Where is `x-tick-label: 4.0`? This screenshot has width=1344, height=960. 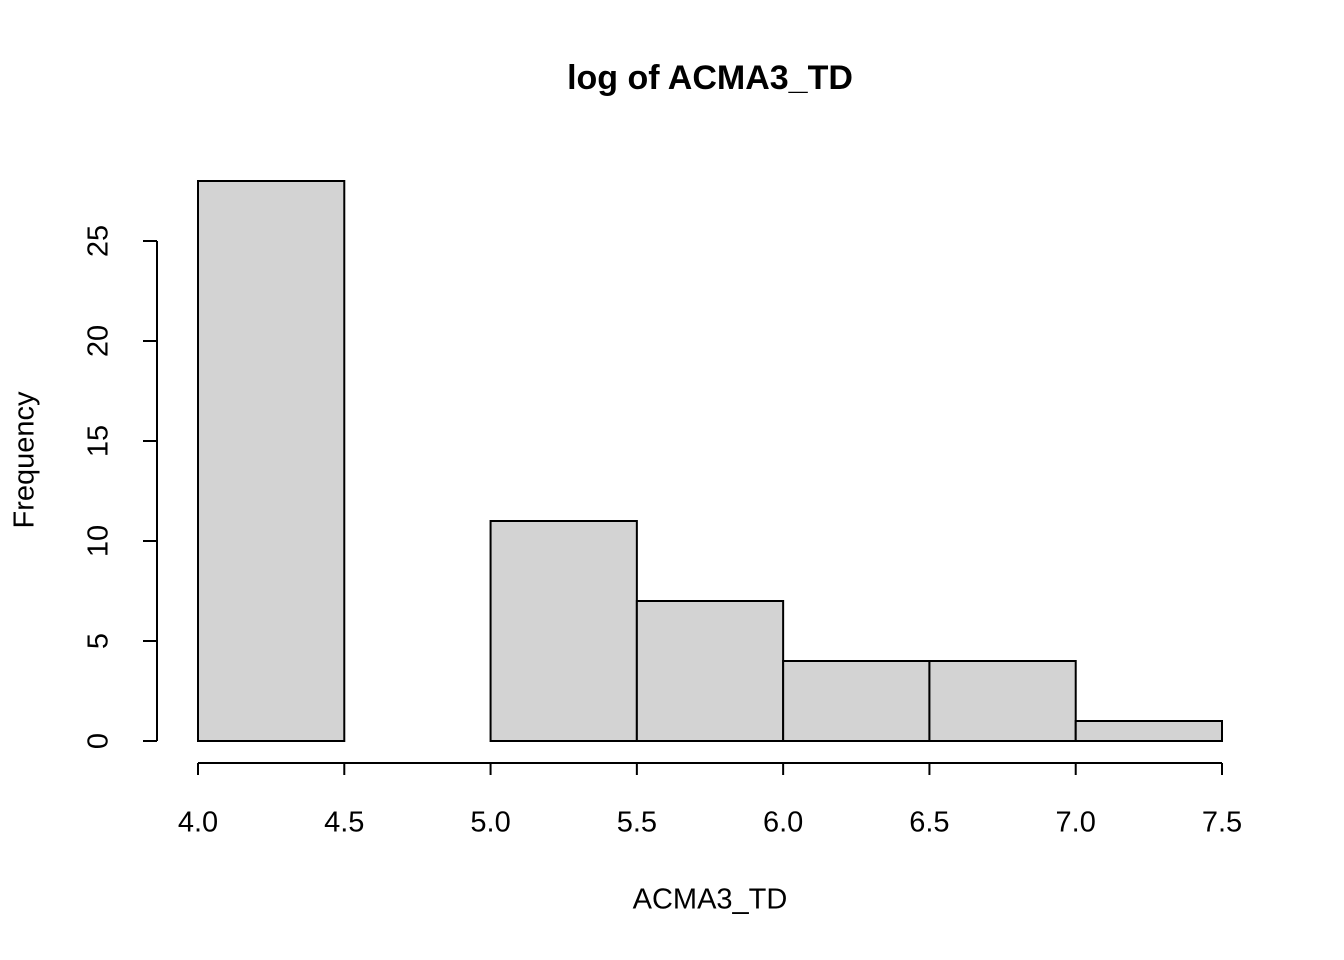 x-tick-label: 4.0 is located at coordinates (198, 823).